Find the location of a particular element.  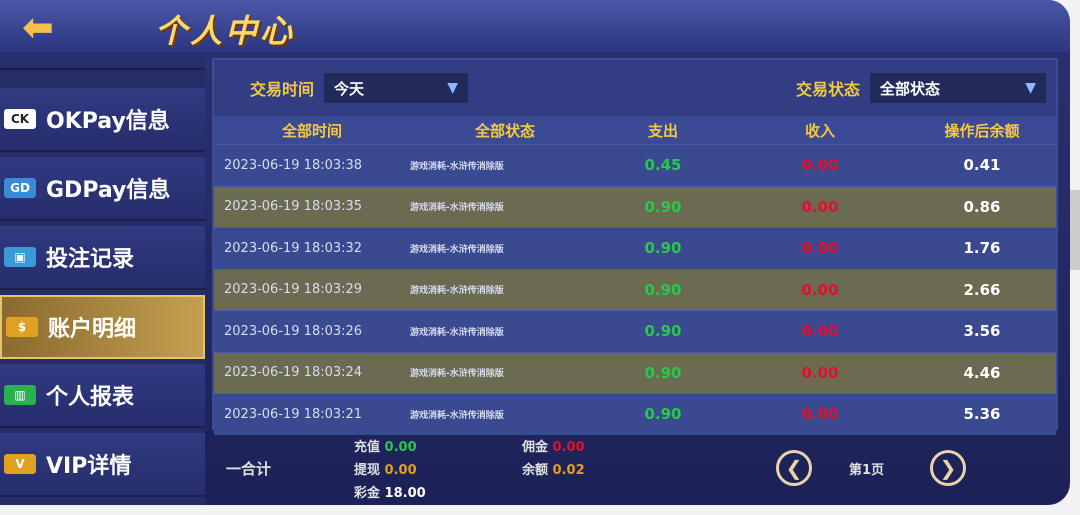

commission-summary: 佣金 0.00 is located at coordinates (553, 445).